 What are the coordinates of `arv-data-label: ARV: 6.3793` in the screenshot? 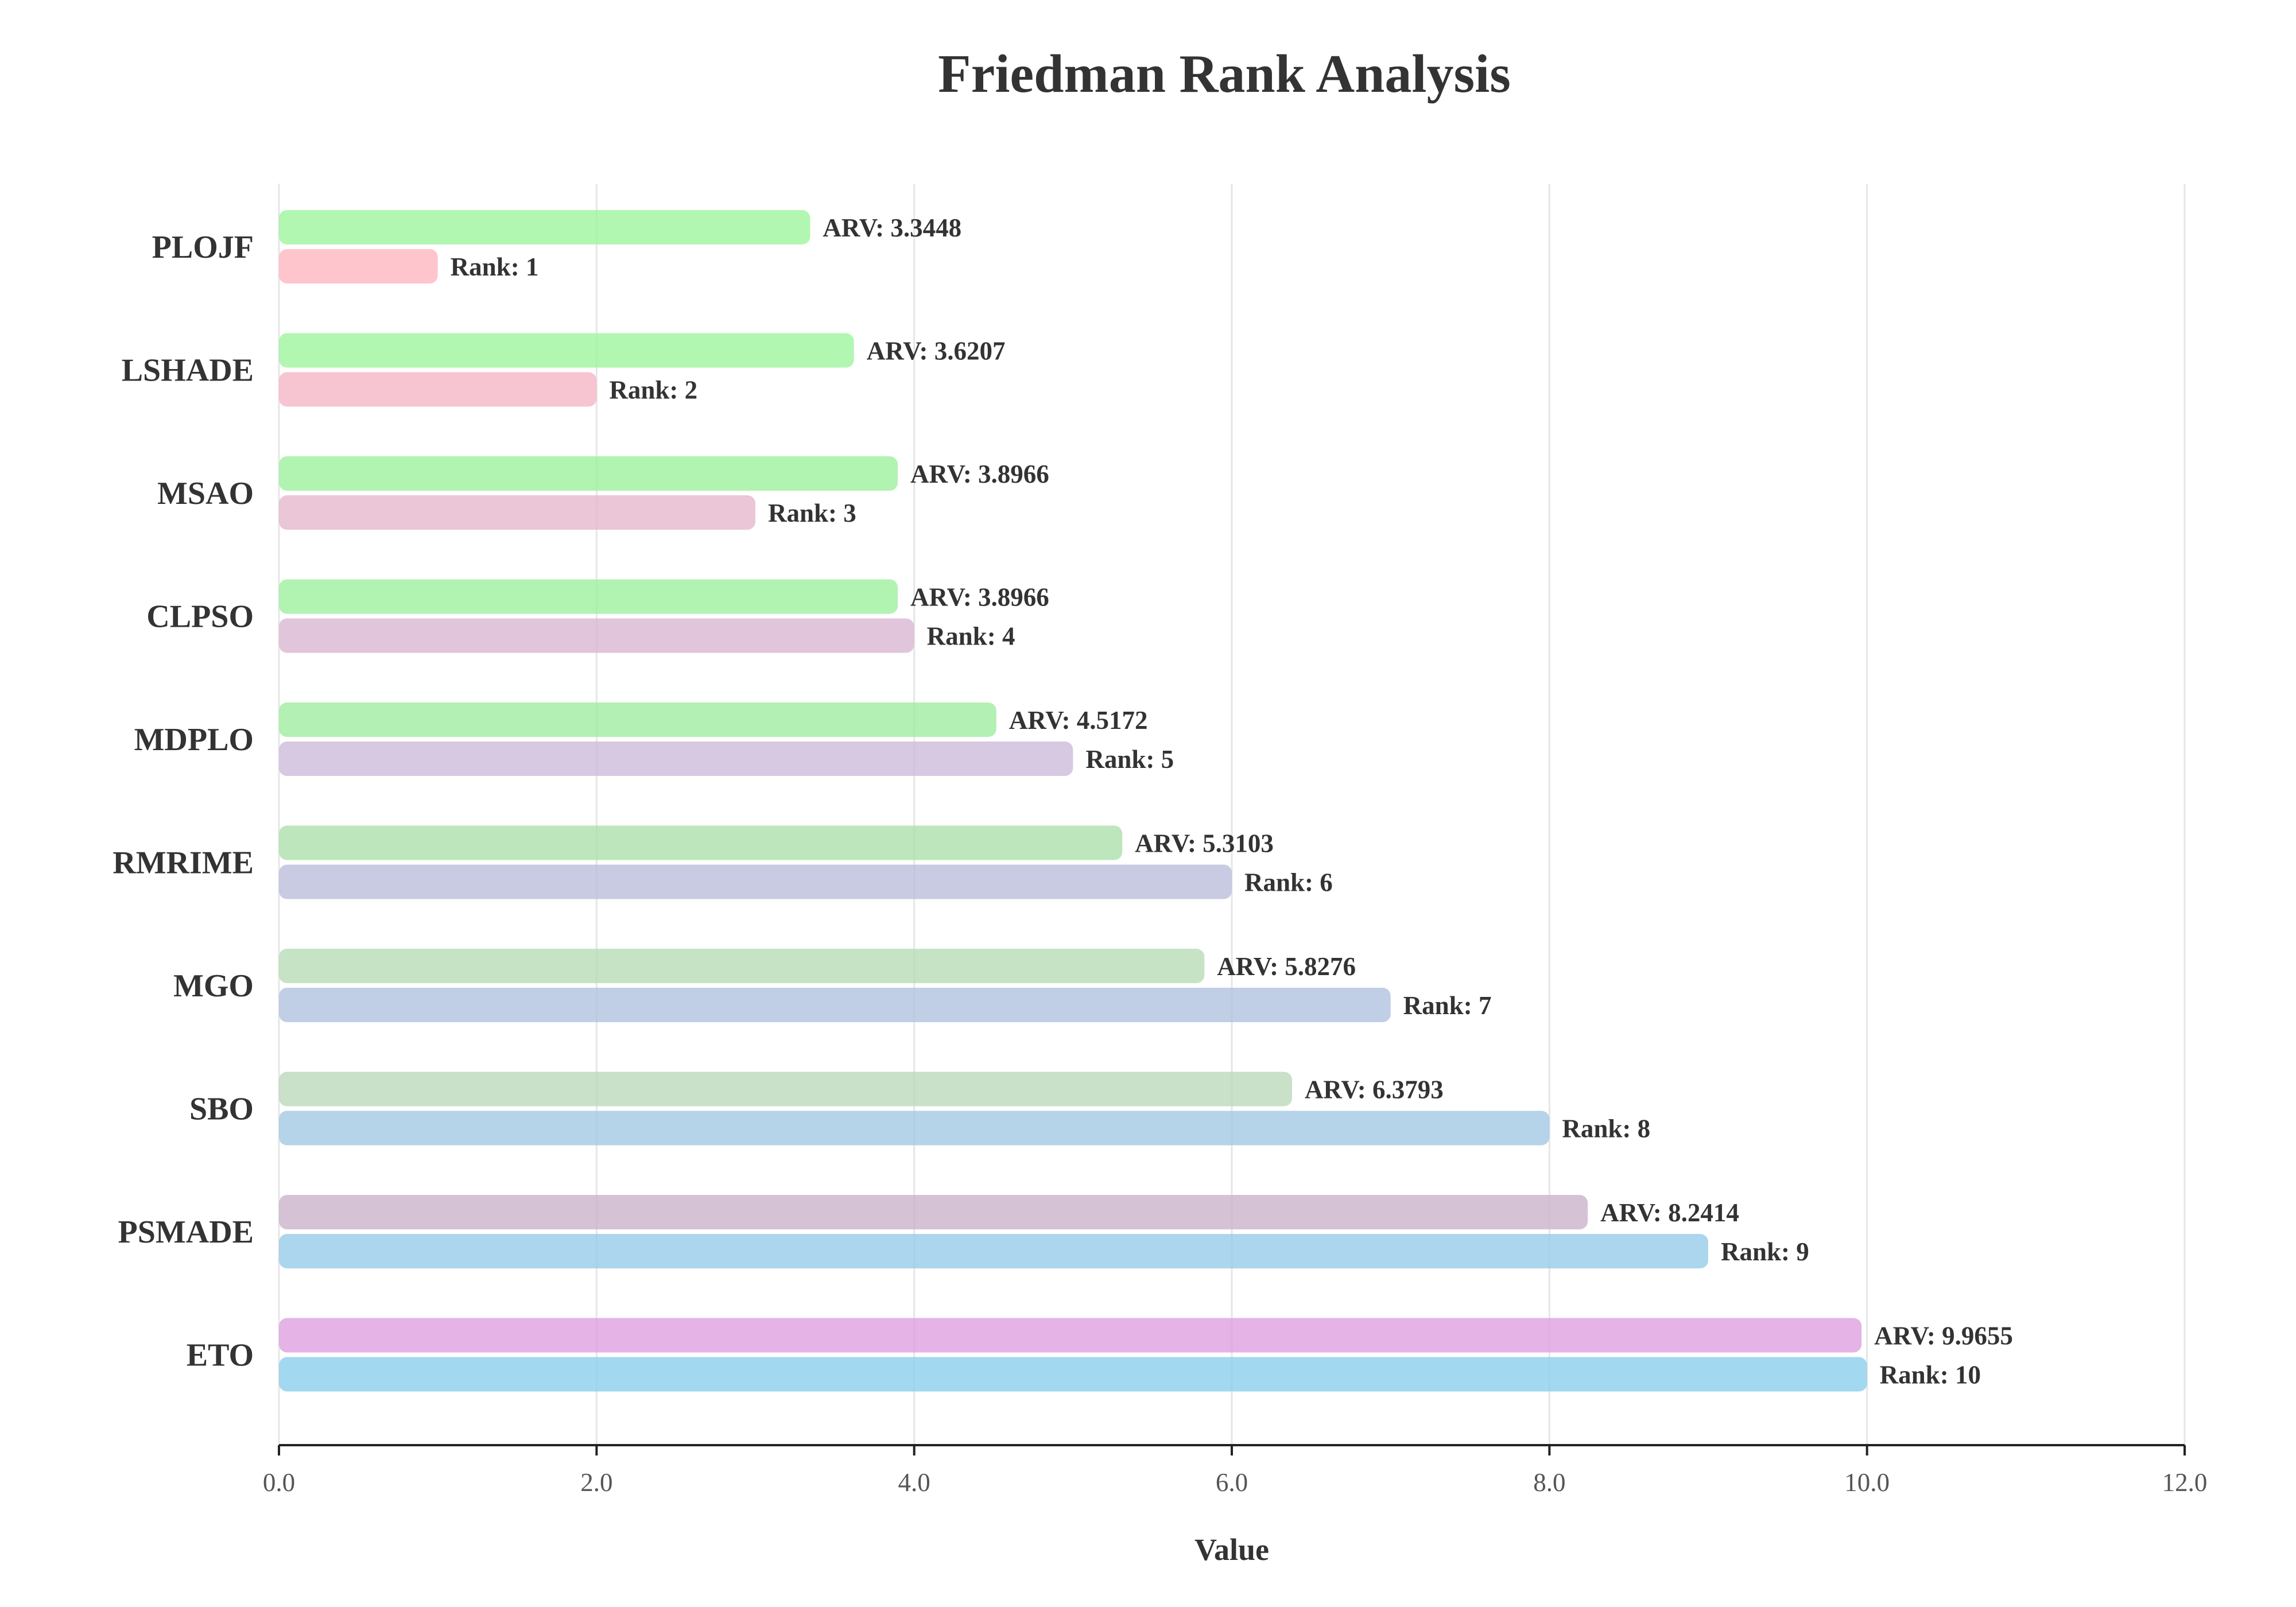 It's located at (1374, 1090).